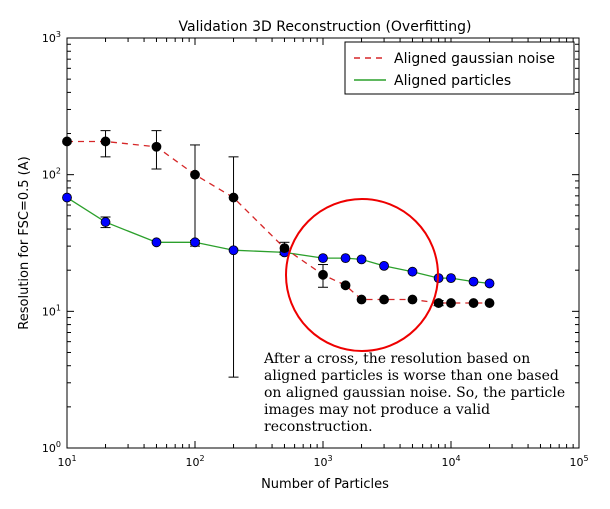  I want to click on legend-label-particles: Aligned particles, so click(452, 81).